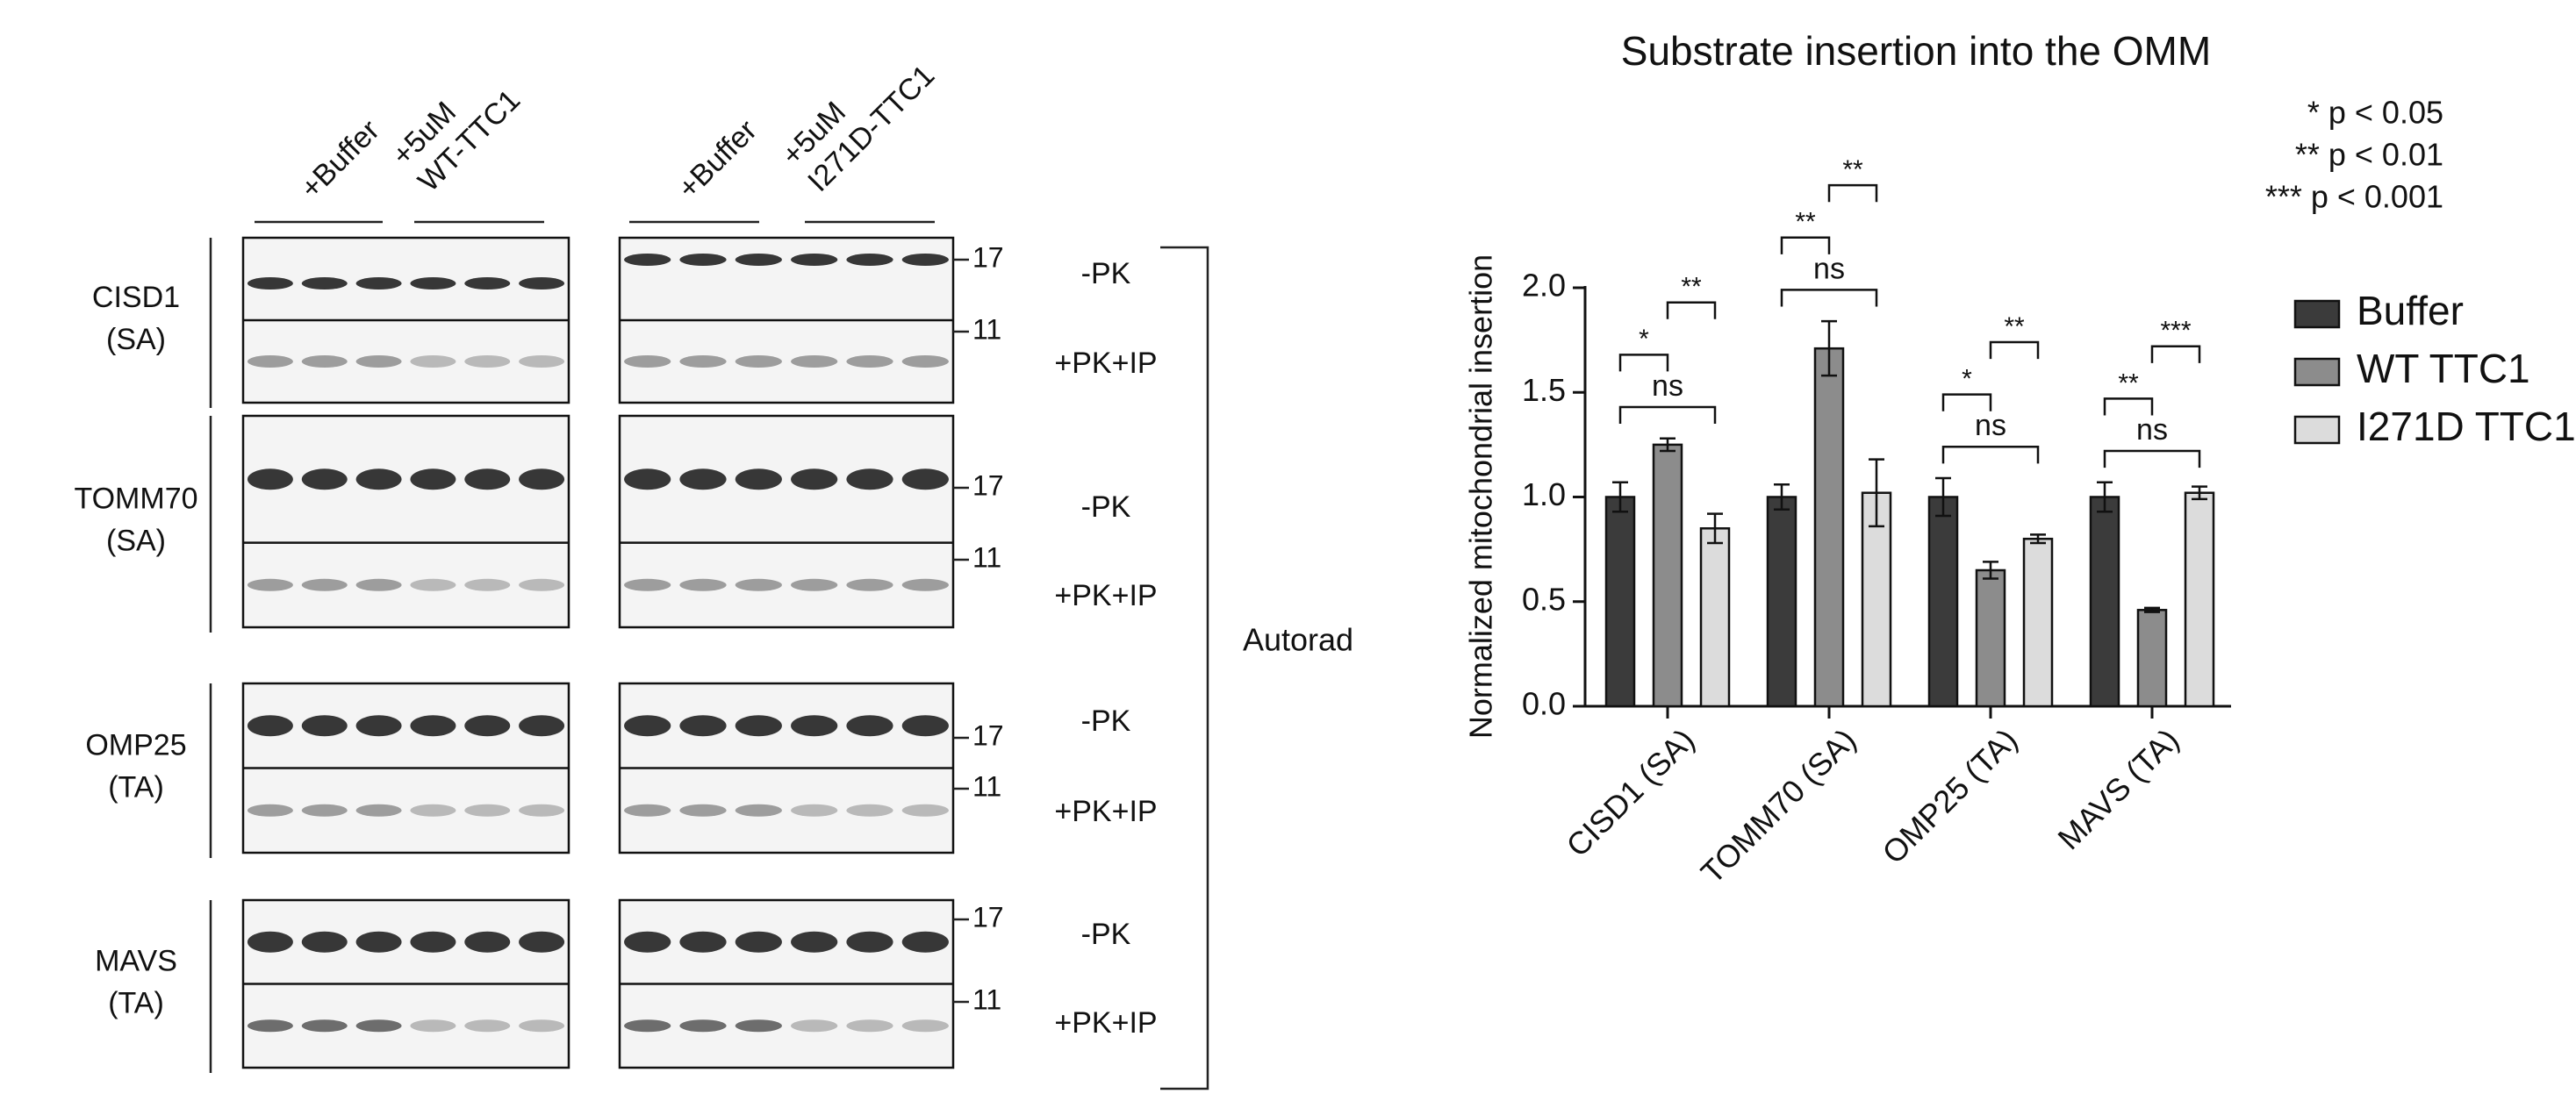 This screenshot has width=2576, height=1094. I want to click on y-axis-label: Normalized mitochondrial insertion, so click(1481, 496).